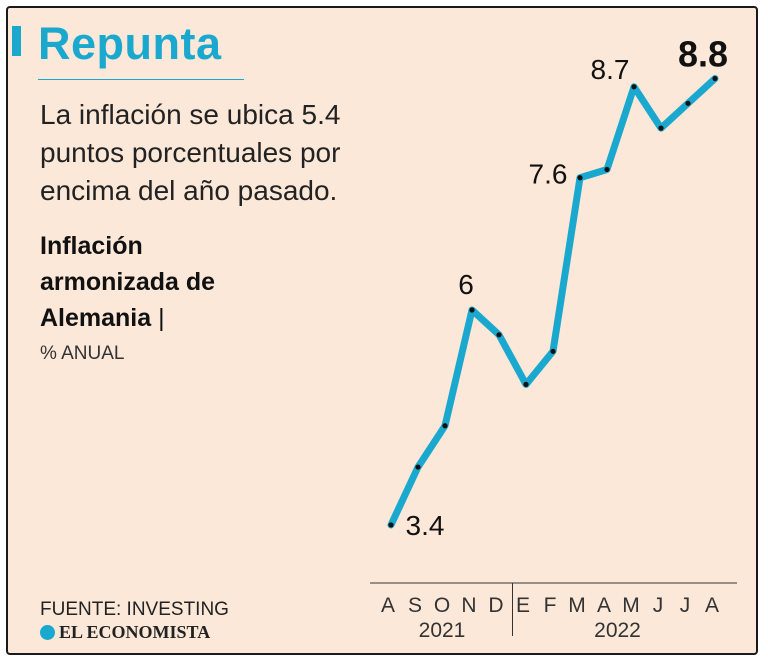  I want to click on data-label: 7.6, so click(548, 174).